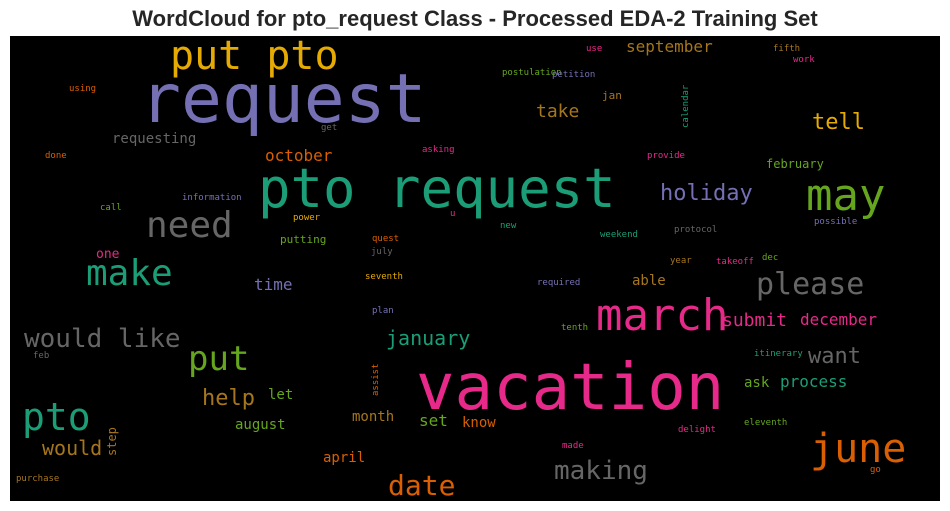 This screenshot has width=950, height=511. I want to click on word: let, so click(281, 395).